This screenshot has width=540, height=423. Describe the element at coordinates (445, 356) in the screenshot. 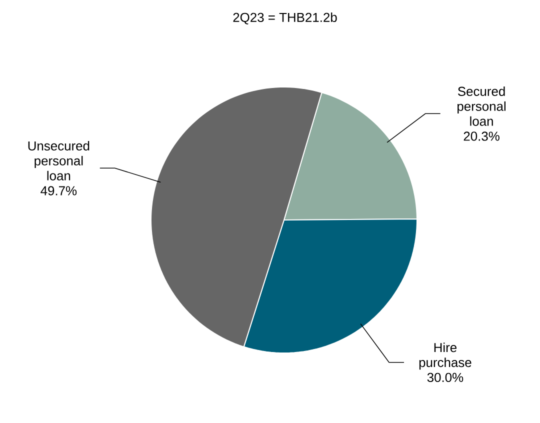

I see `slice-label: Hire purchase` at that location.